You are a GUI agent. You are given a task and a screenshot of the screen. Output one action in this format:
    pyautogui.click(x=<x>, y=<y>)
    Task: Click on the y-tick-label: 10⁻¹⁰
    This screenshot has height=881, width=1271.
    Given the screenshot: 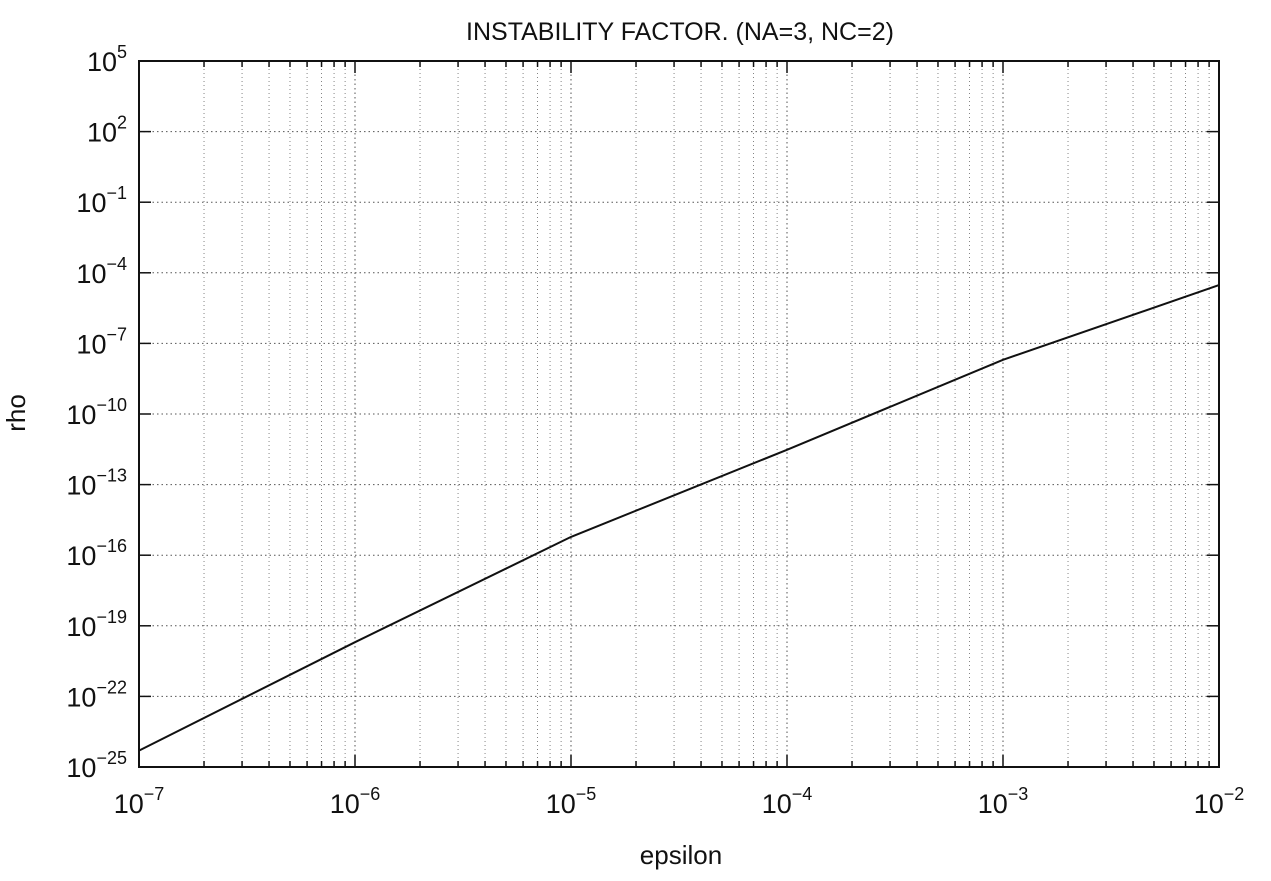 What is the action you would take?
    pyautogui.click(x=96, y=412)
    